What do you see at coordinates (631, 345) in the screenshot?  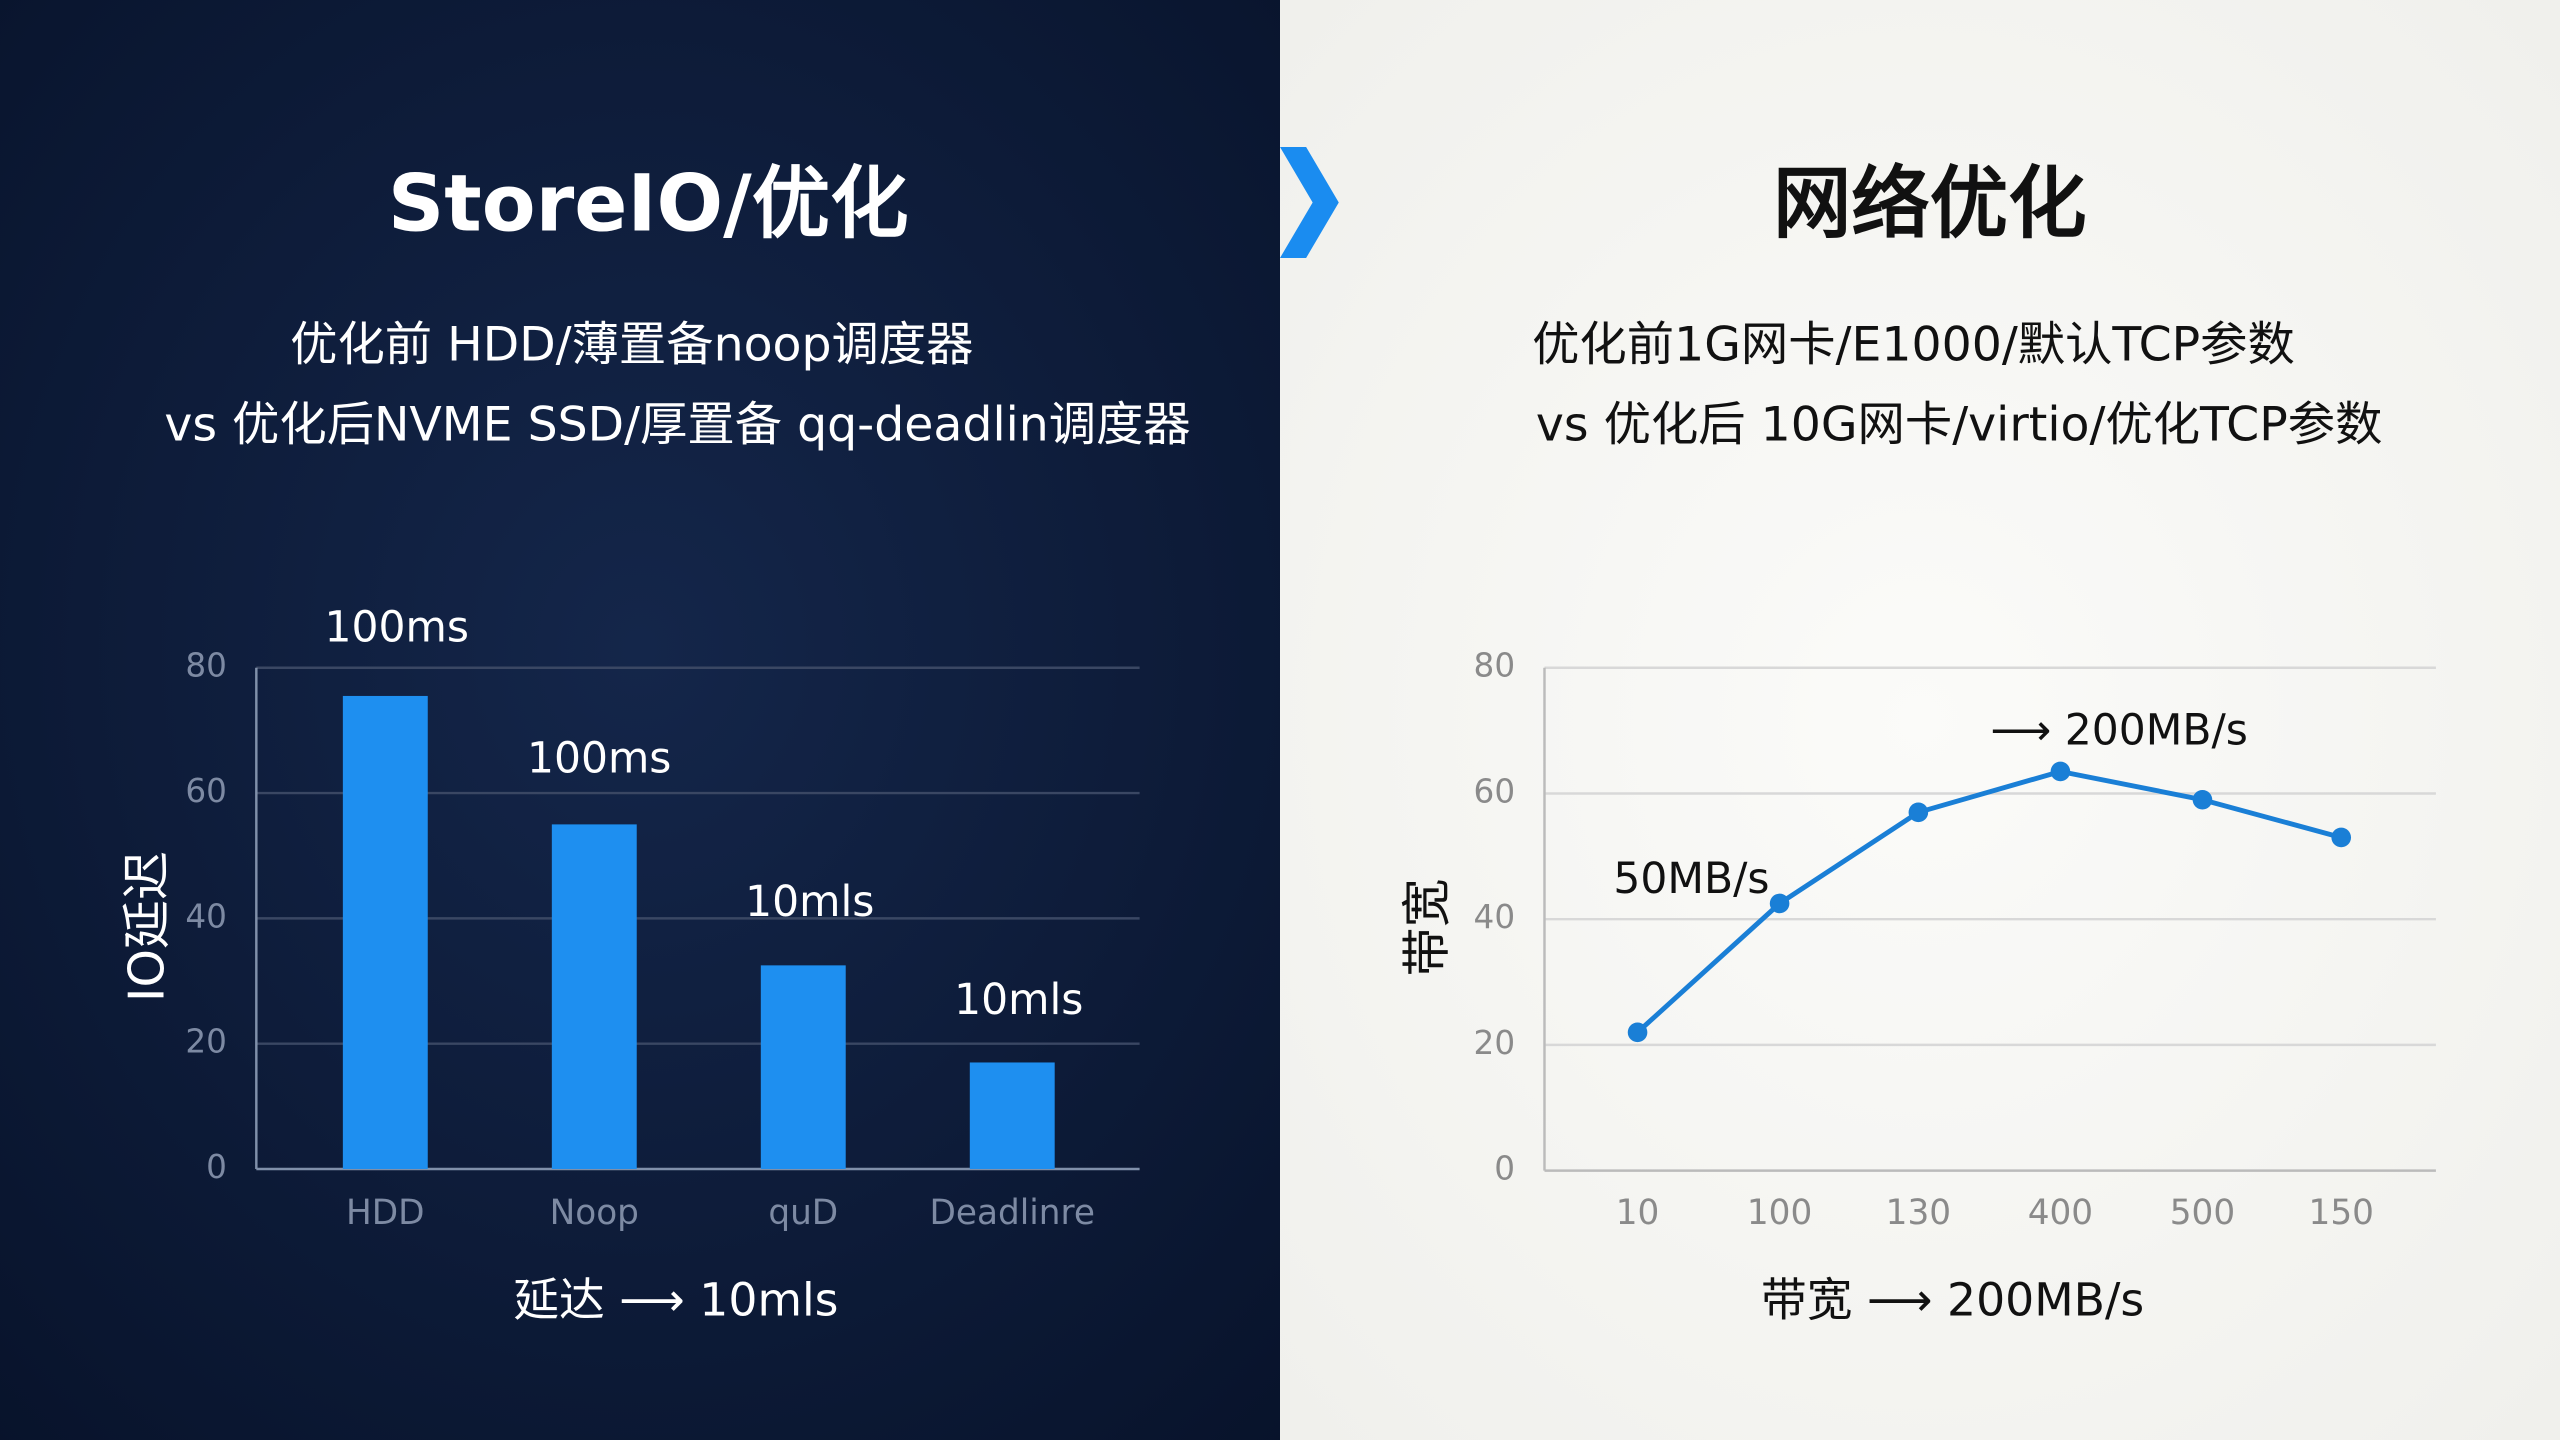 I see `subtitle: 优化前 HDD/薄置备noop调度器` at bounding box center [631, 345].